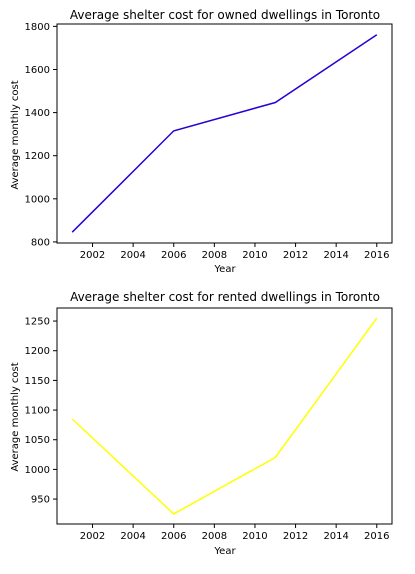 The height and width of the screenshot is (574, 415). What do you see at coordinates (37, 381) in the screenshot?
I see `y-tick-label: 1150` at bounding box center [37, 381].